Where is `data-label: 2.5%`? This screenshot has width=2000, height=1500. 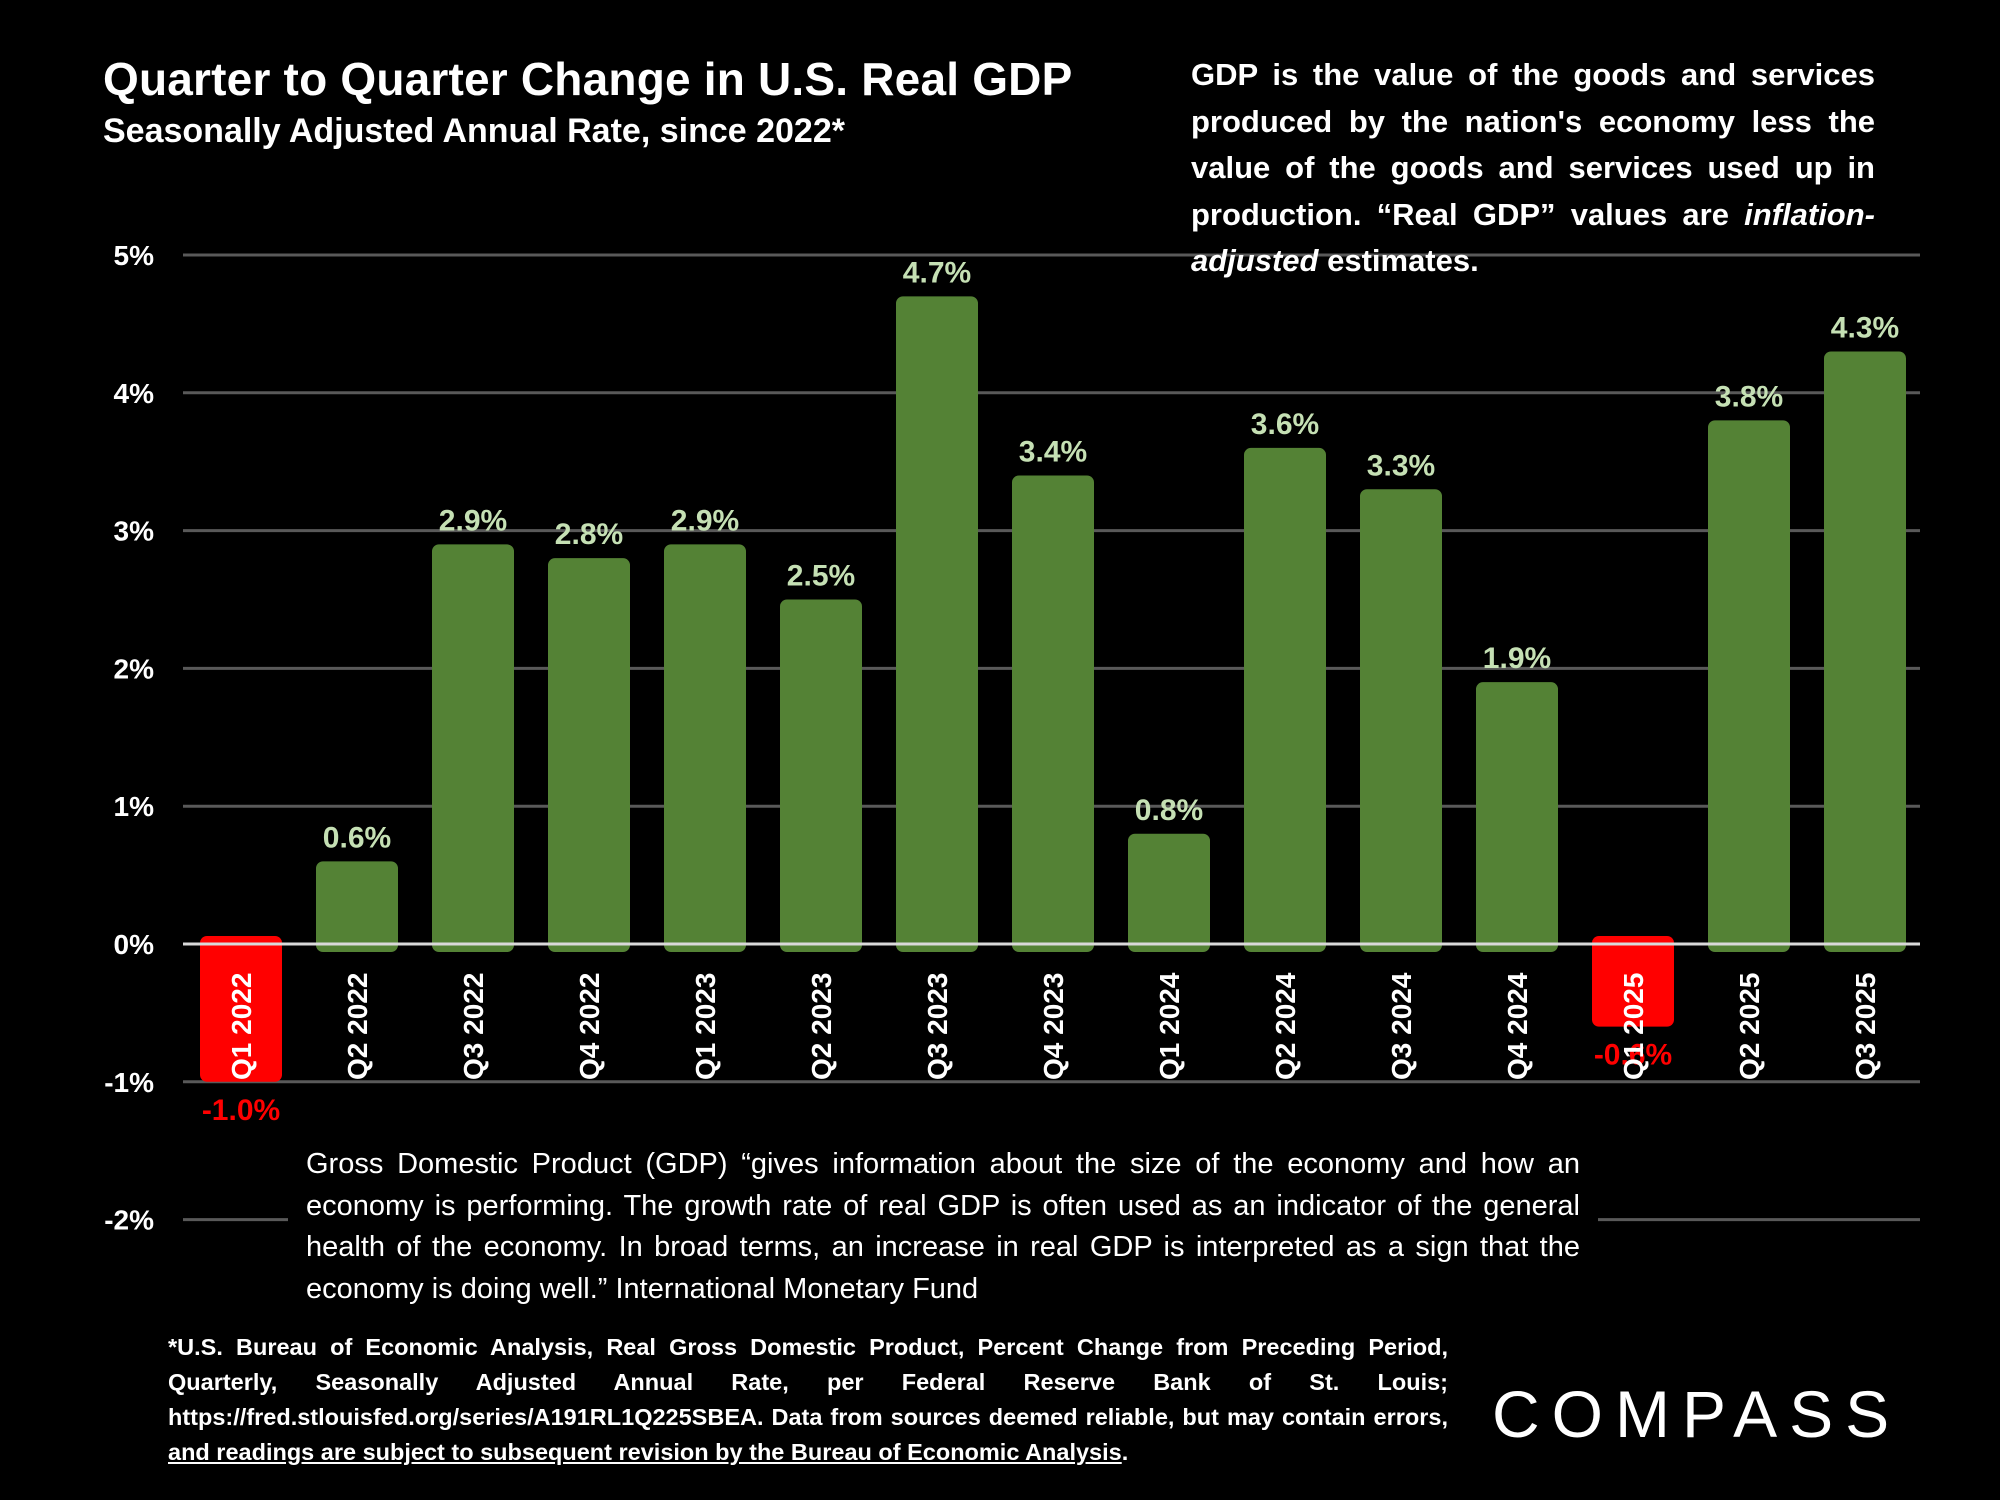 data-label: 2.5% is located at coordinates (821, 576).